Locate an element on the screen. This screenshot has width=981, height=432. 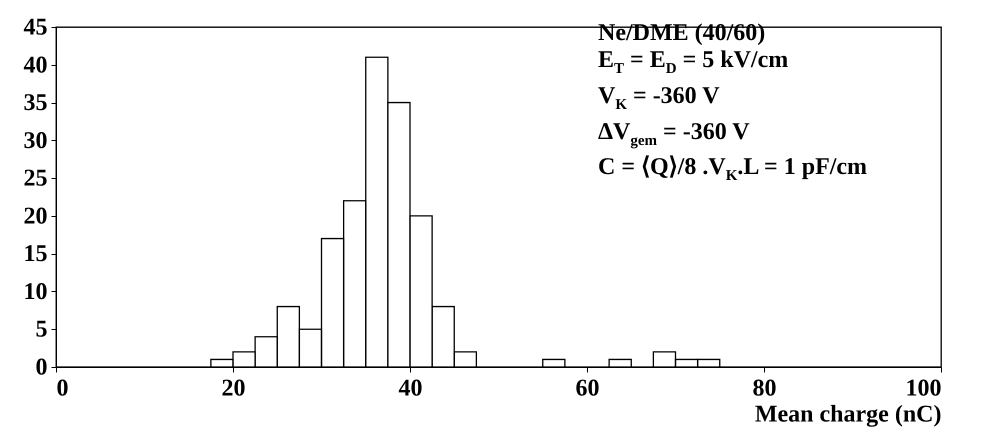
y-tick-label: 0 is located at coordinates (42, 367).